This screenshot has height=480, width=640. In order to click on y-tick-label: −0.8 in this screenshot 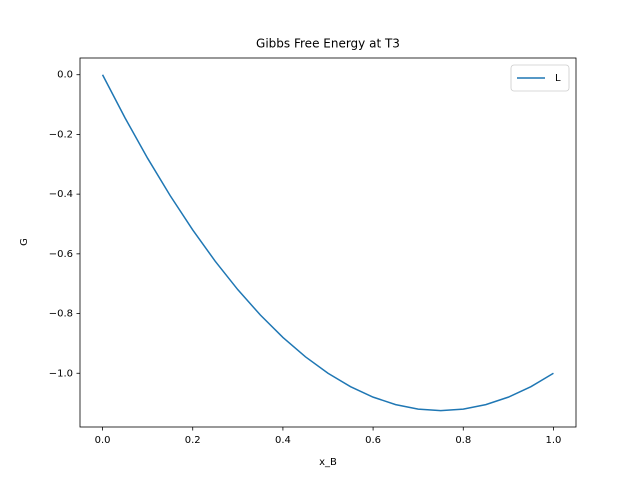, I will do `click(61, 314)`.